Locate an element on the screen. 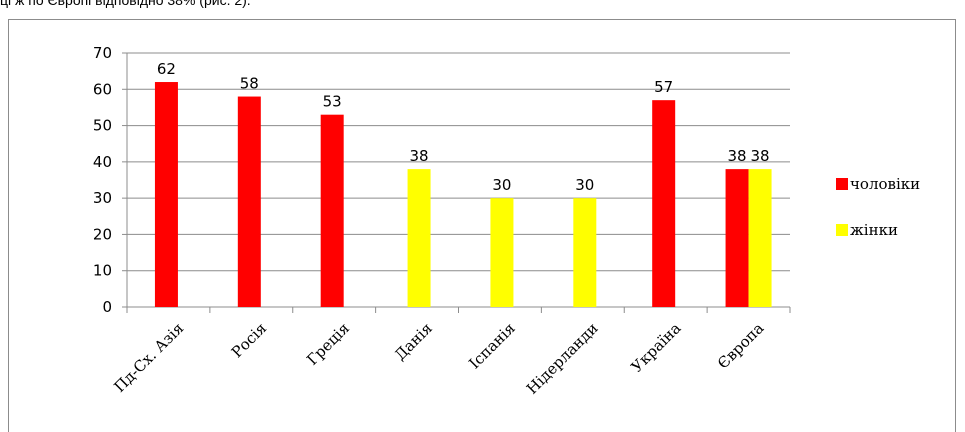 The height and width of the screenshot is (432, 965). x-category-label: Україна is located at coordinates (656, 347).